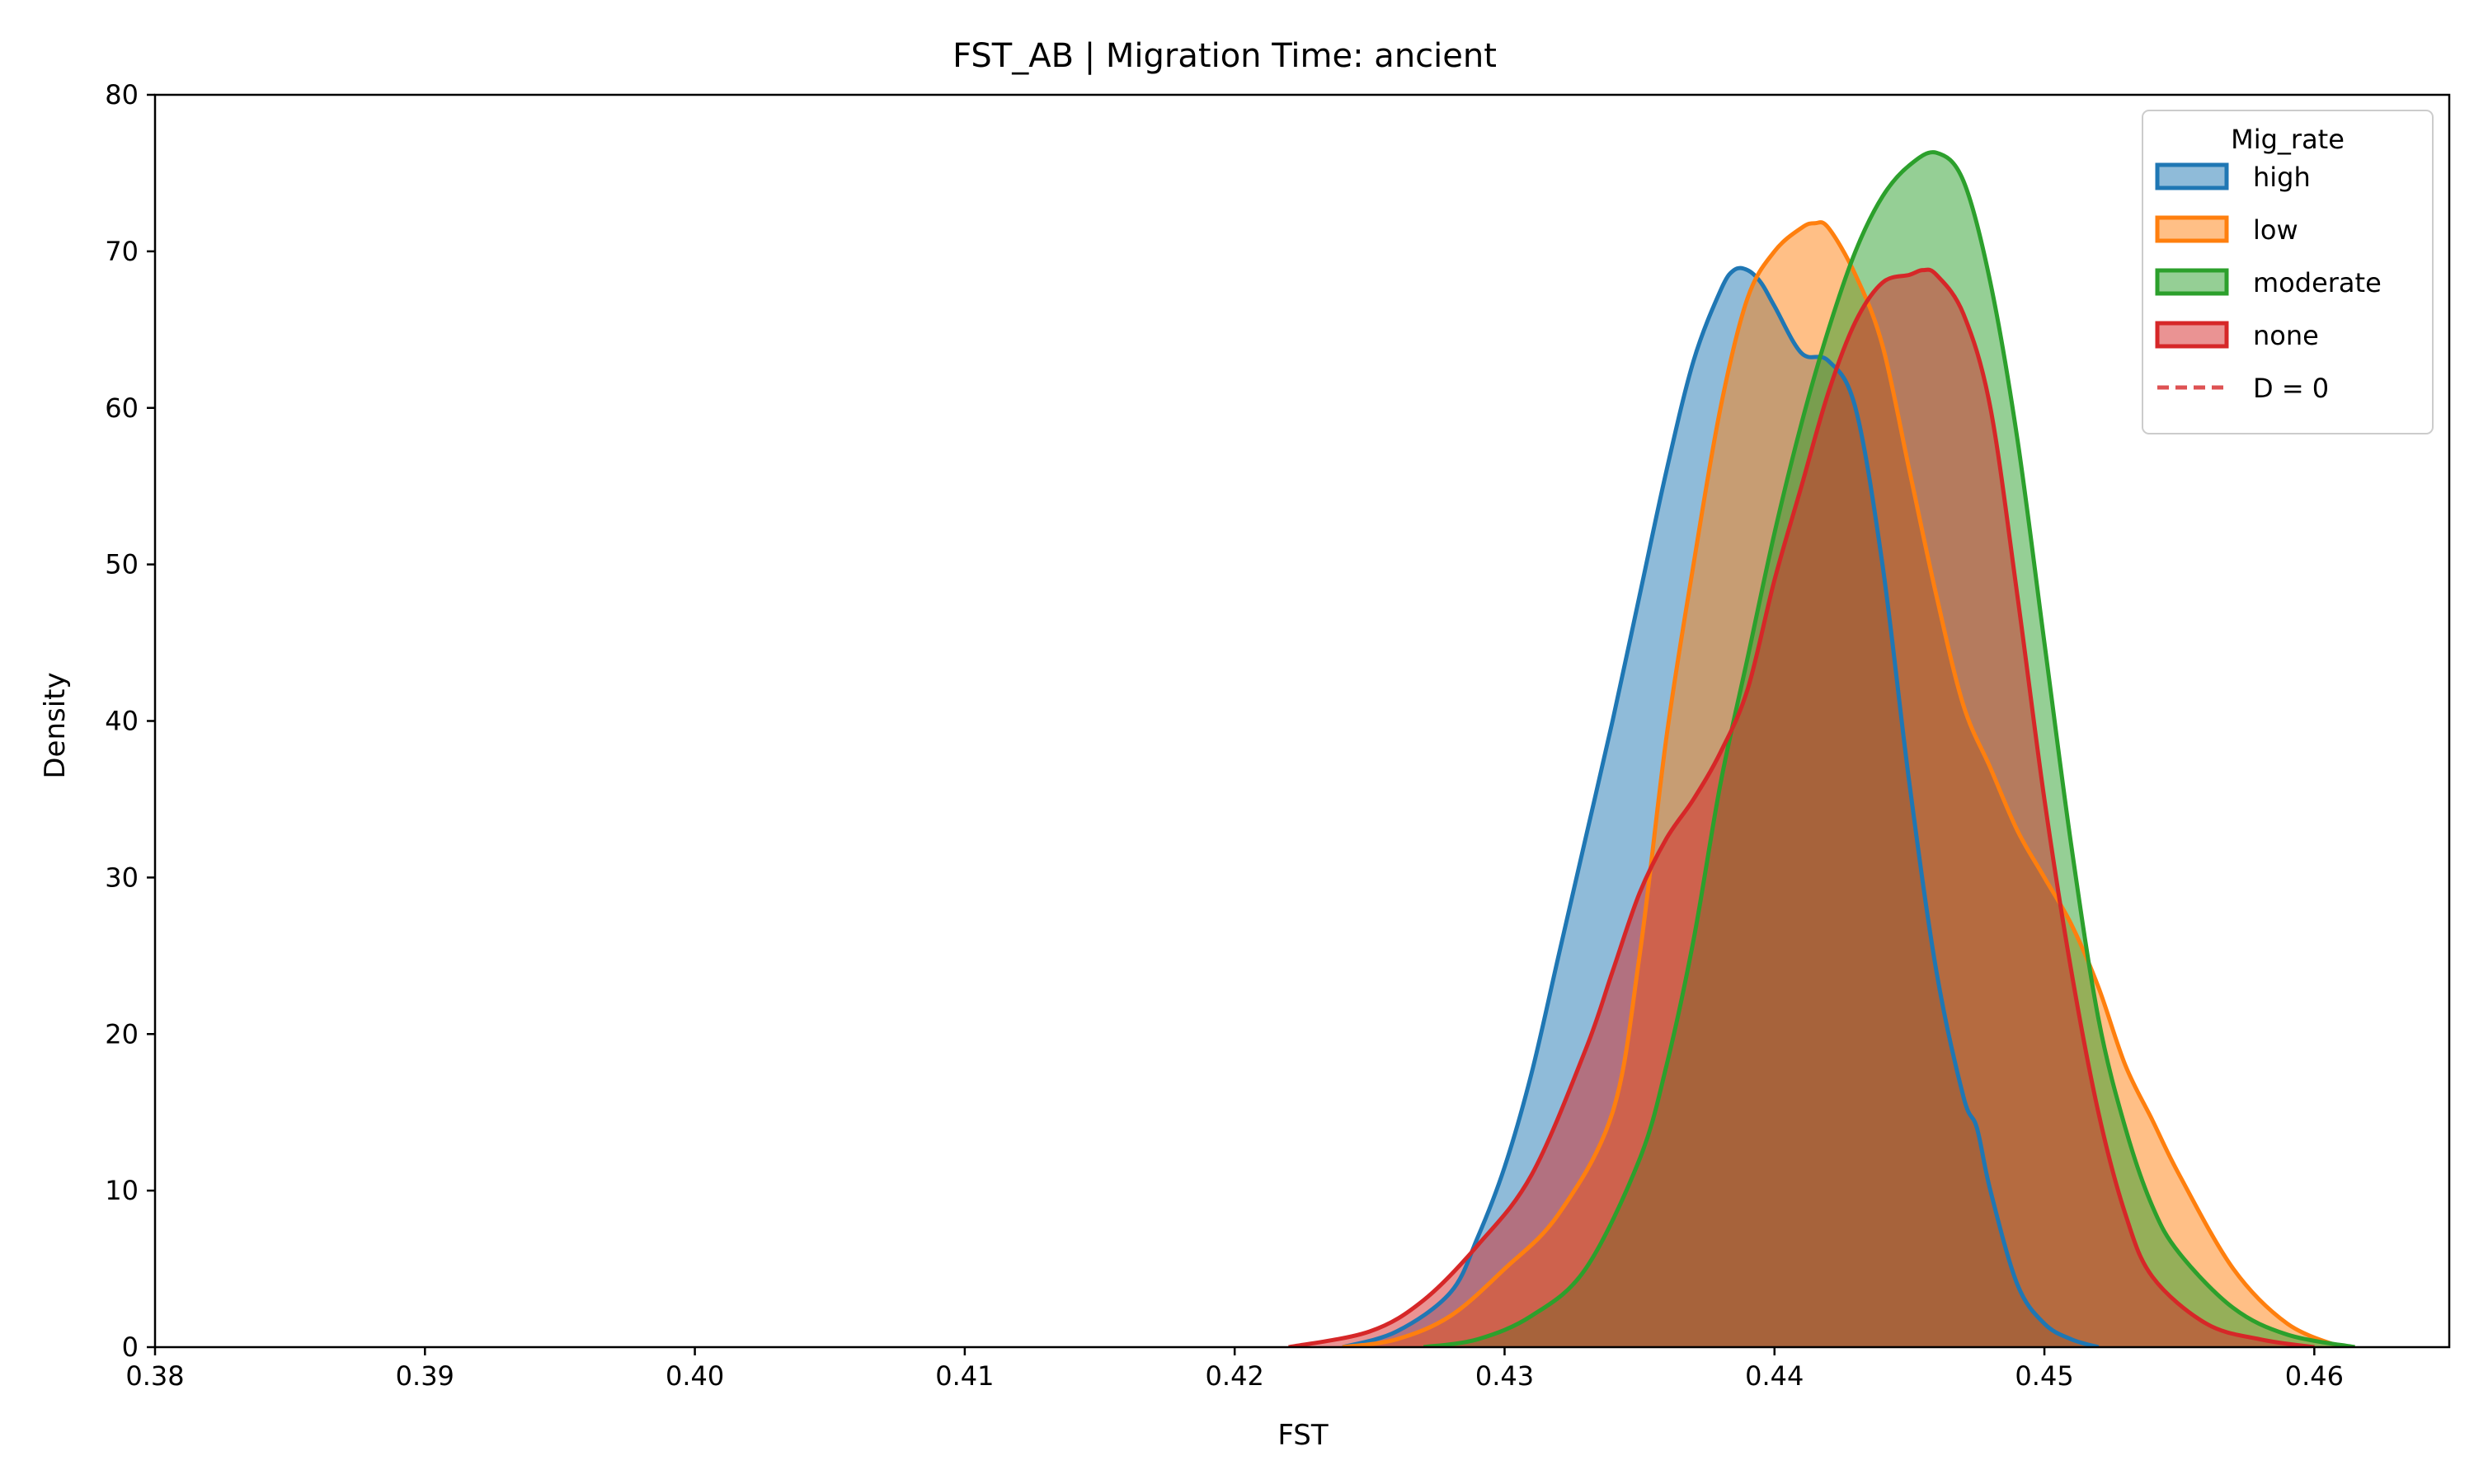 Image resolution: width=2474 pixels, height=1484 pixels. Describe the element at coordinates (122, 251) in the screenshot. I see `y-tick-label: 70` at that location.